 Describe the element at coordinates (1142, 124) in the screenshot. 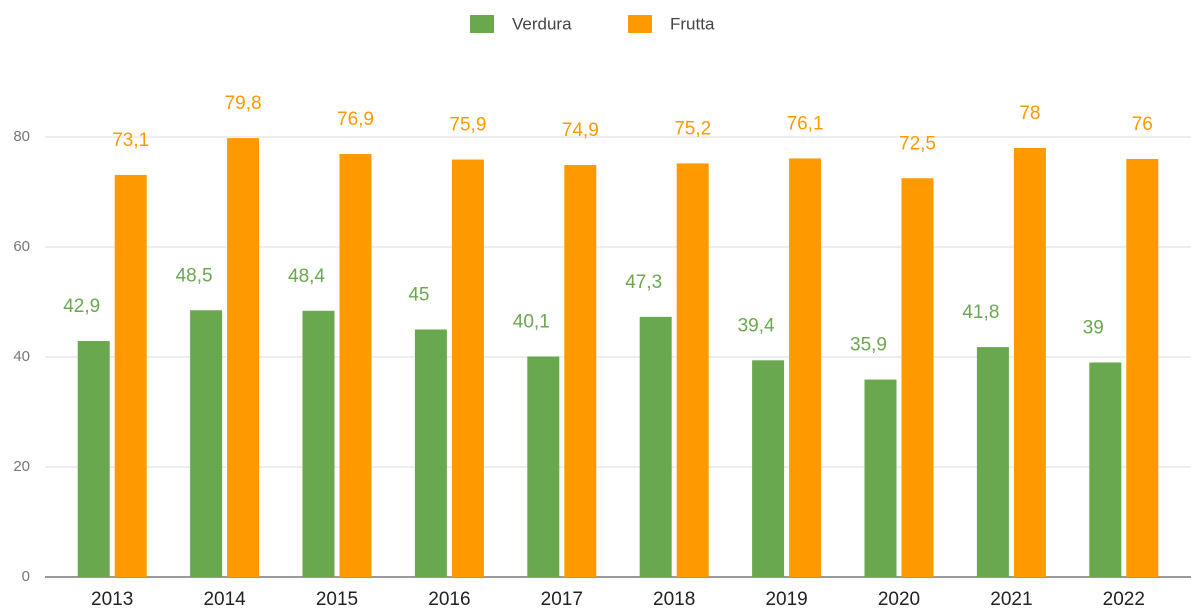

I see `data-label: 76` at that location.